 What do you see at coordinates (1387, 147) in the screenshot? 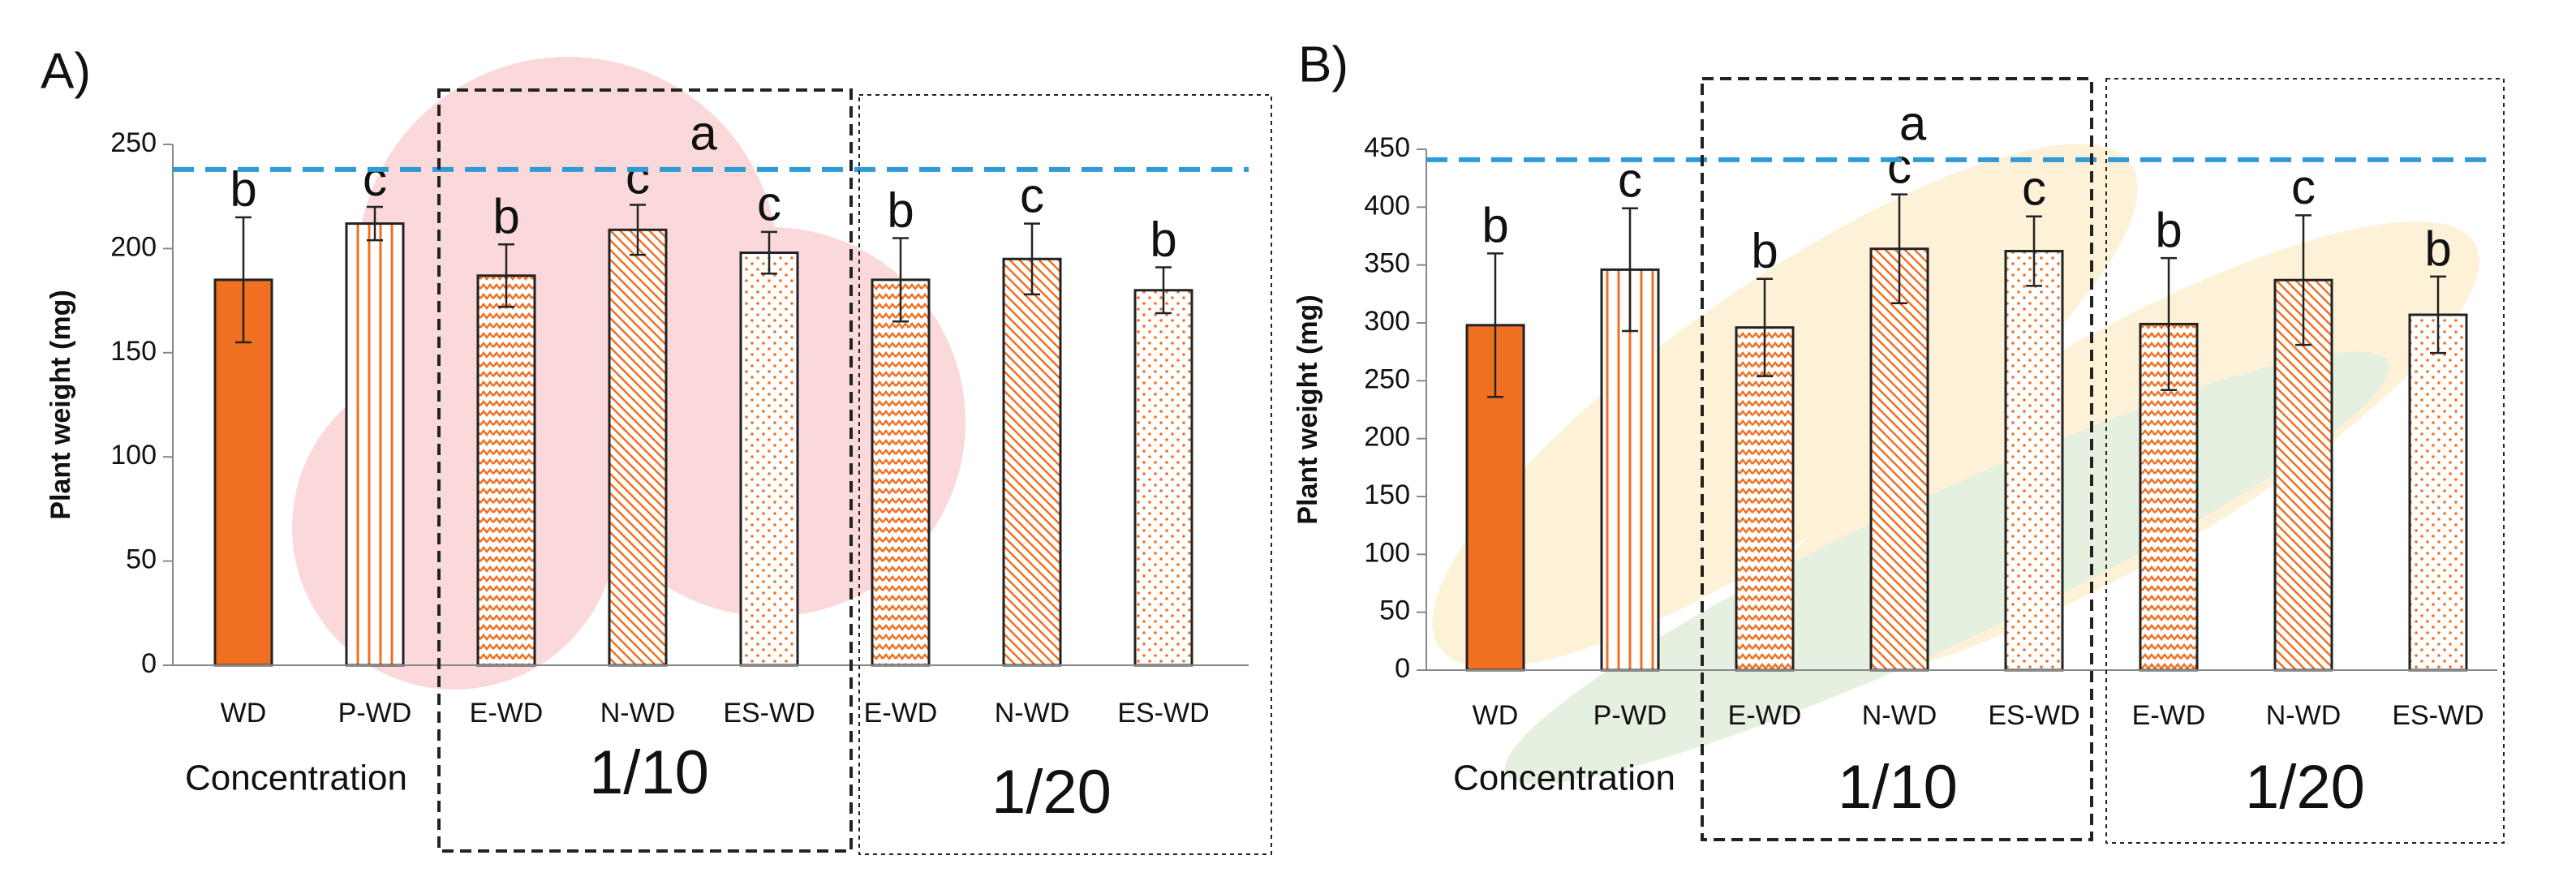
I see `y-tick-label: 450` at bounding box center [1387, 147].